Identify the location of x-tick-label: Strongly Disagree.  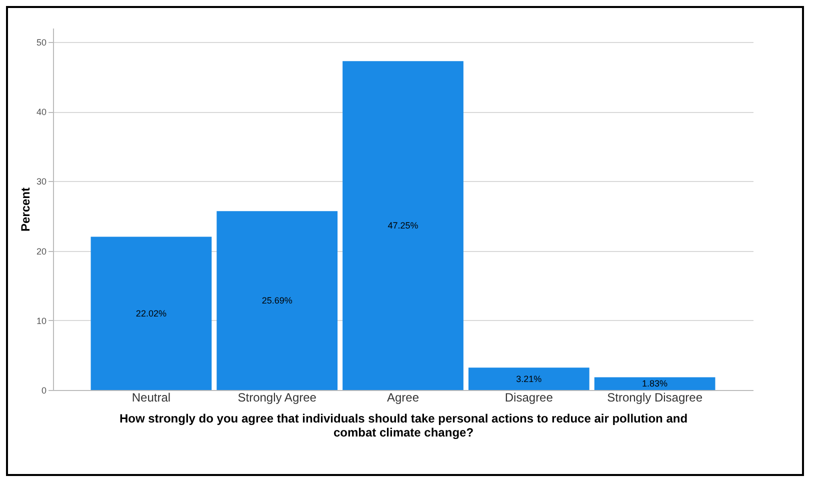
(655, 397).